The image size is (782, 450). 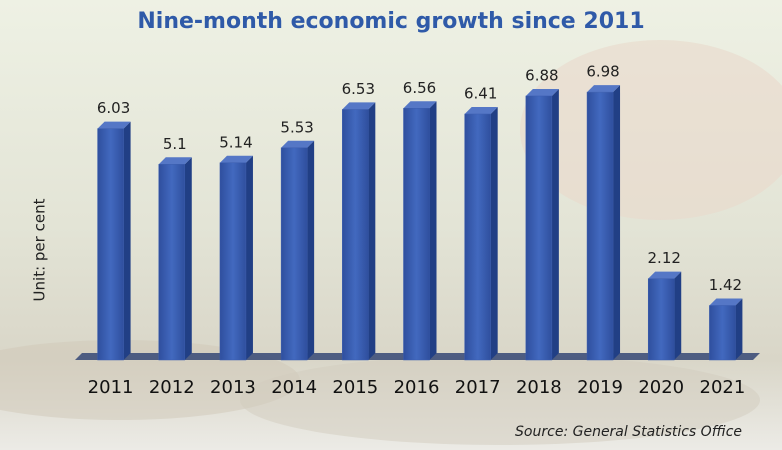 What do you see at coordinates (390, 21) in the screenshot?
I see `chart-title: Nine-month economic growth since 2011` at bounding box center [390, 21].